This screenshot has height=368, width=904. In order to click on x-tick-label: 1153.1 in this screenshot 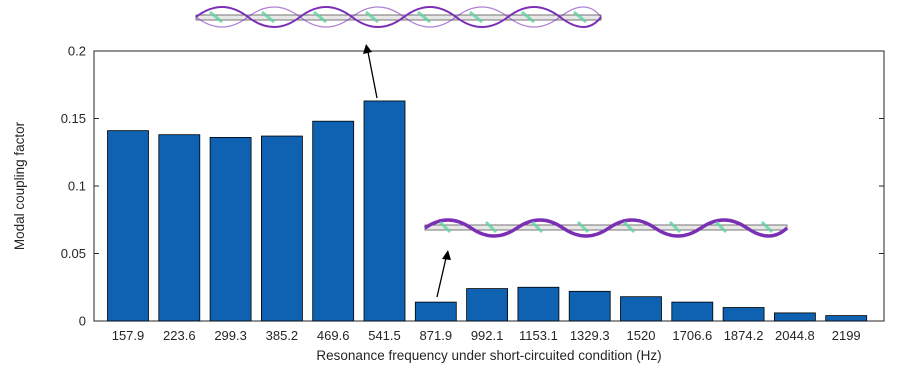, I will do `click(538, 335)`.